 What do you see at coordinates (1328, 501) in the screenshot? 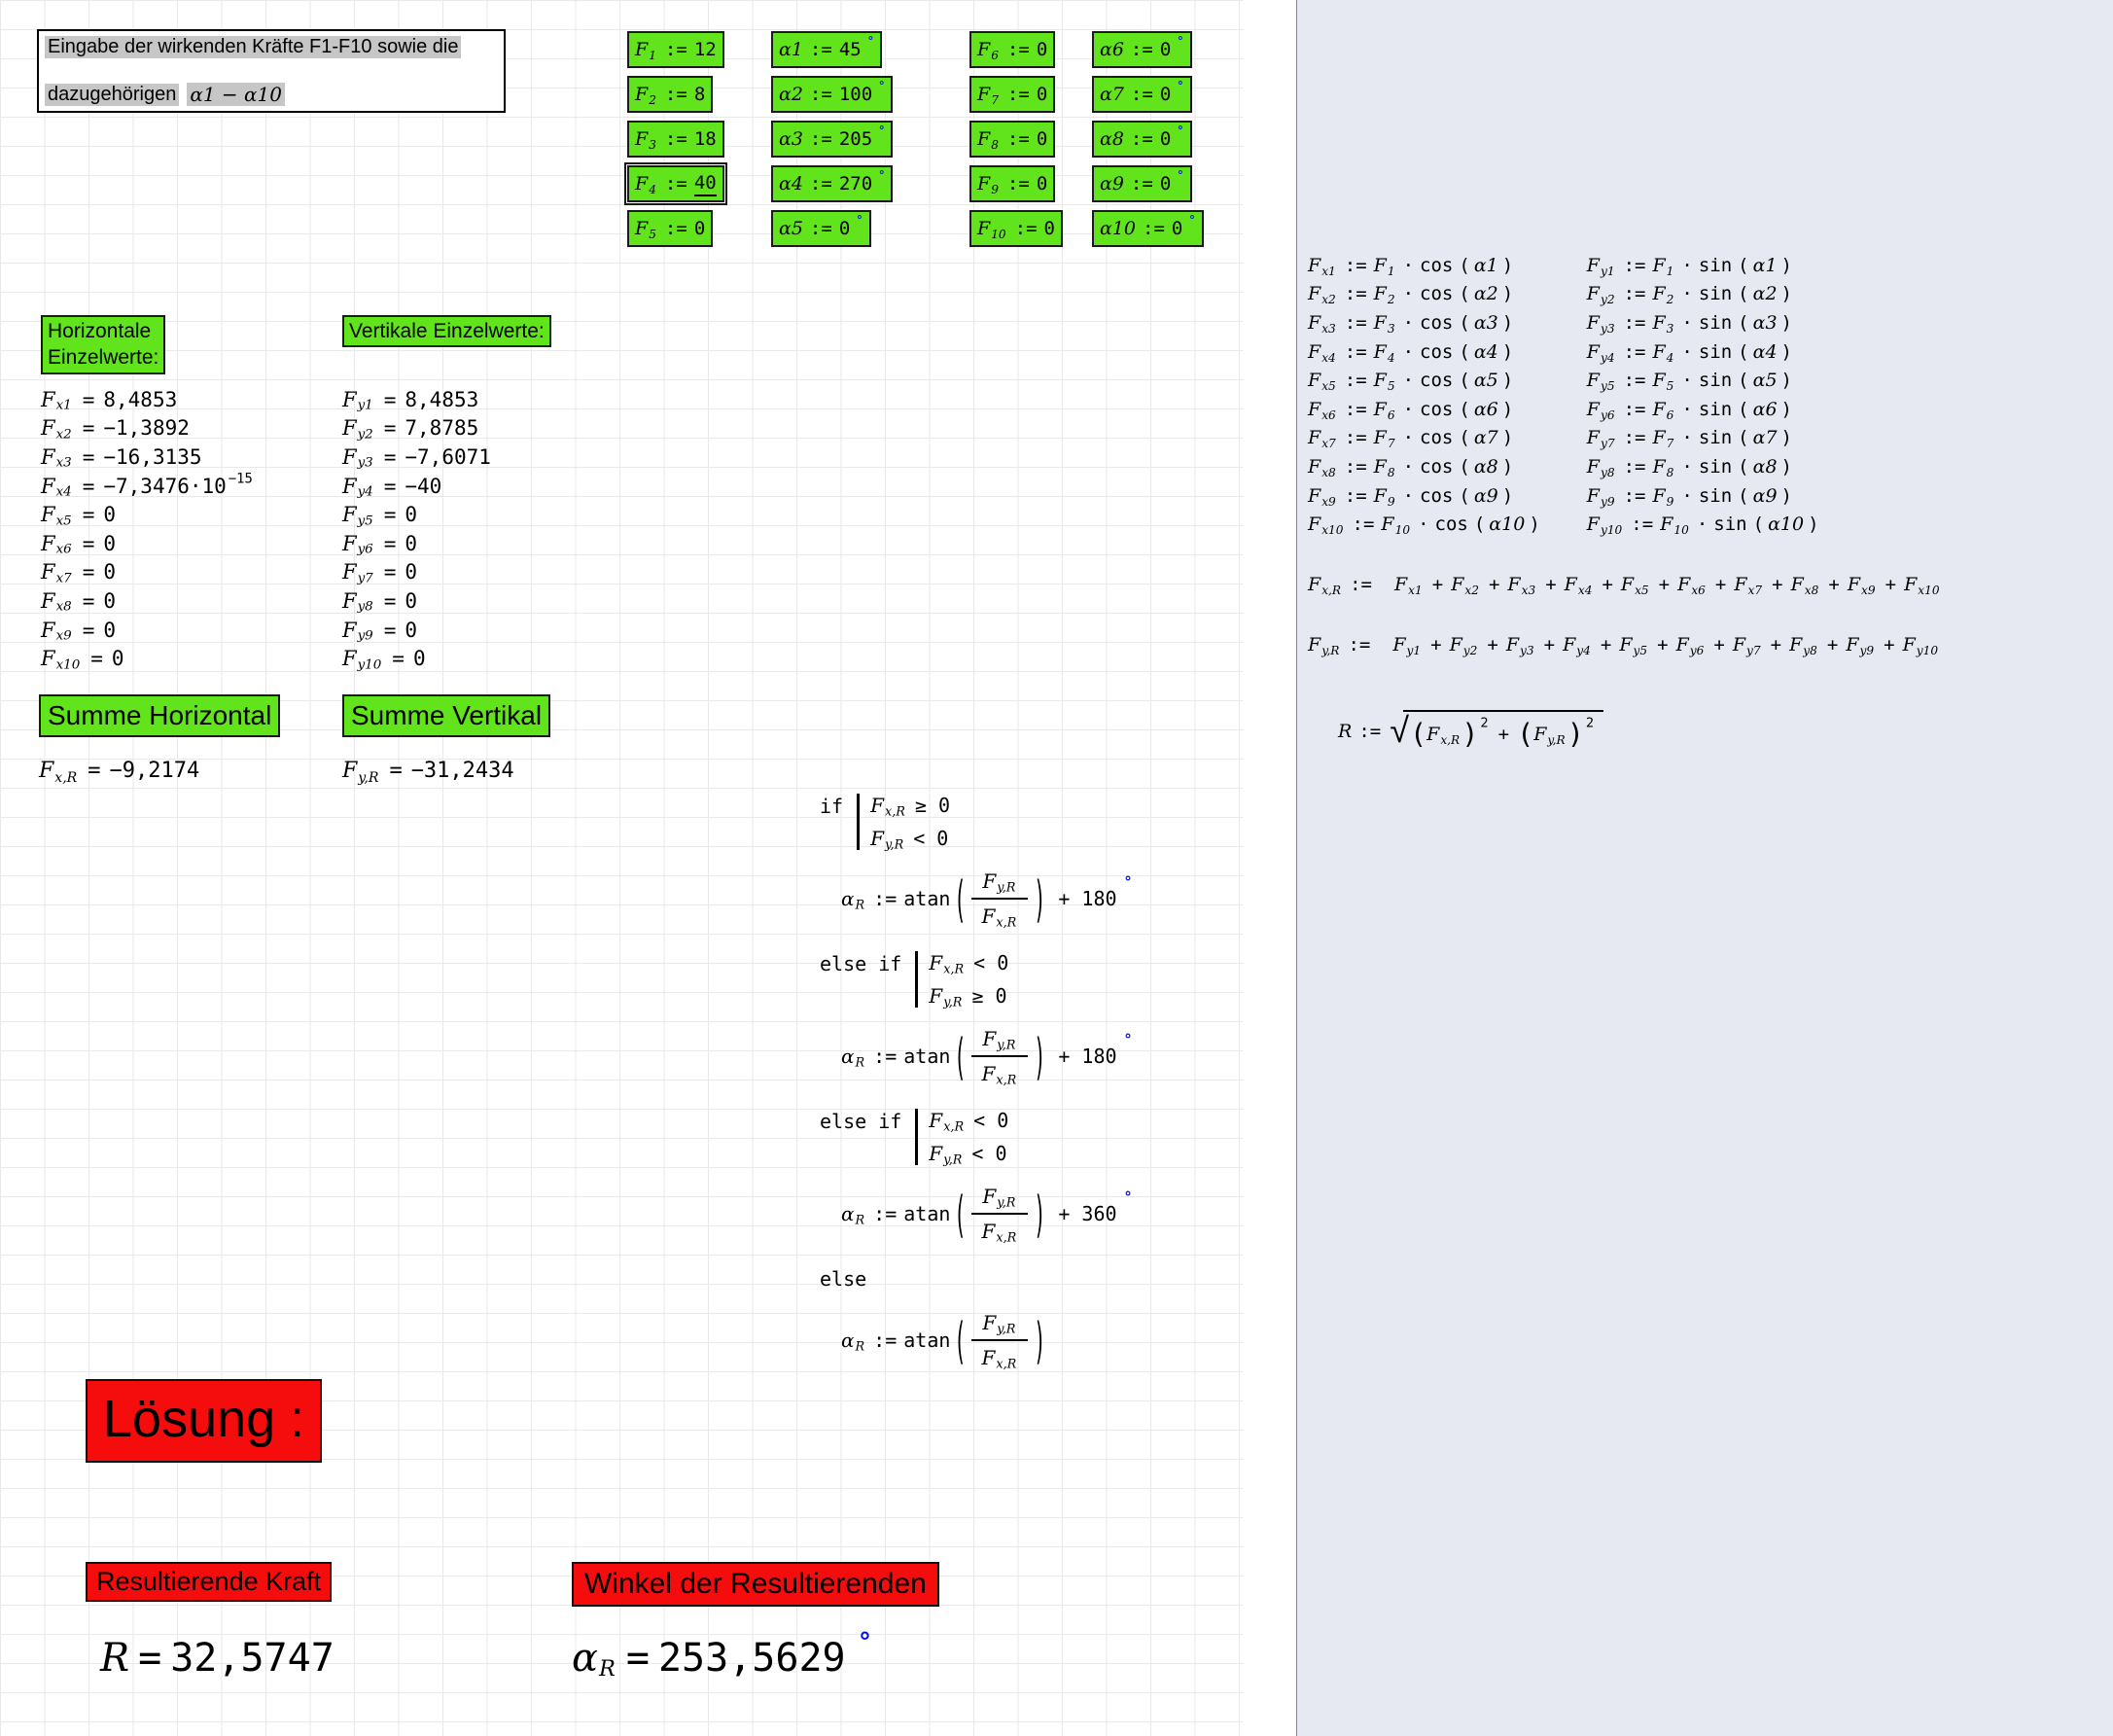
I see `def-lhs-subscript: x9` at bounding box center [1328, 501].